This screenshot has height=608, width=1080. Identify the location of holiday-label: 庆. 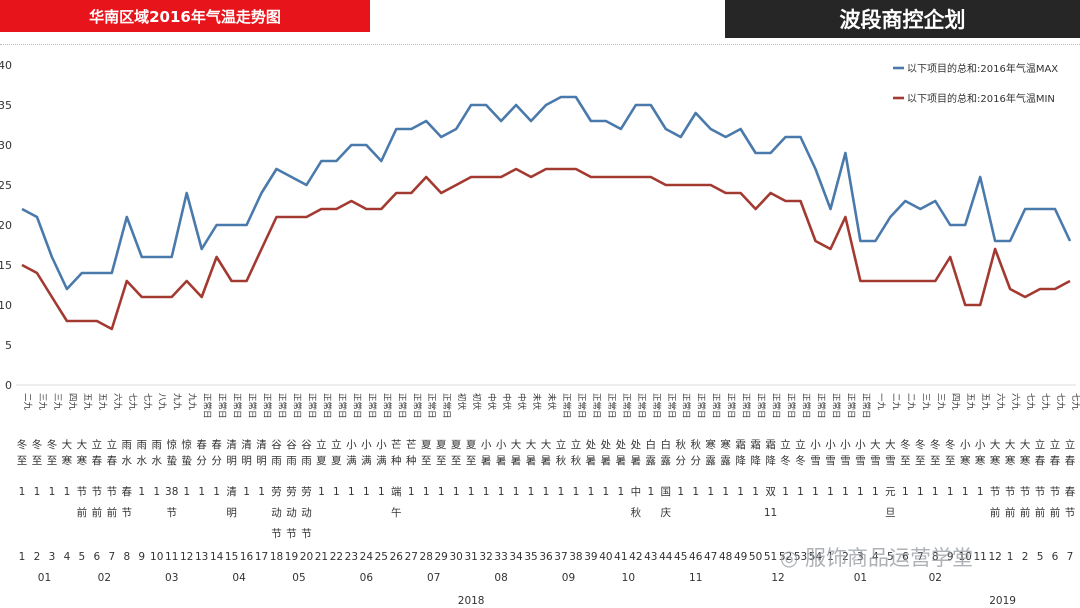
(666, 512).